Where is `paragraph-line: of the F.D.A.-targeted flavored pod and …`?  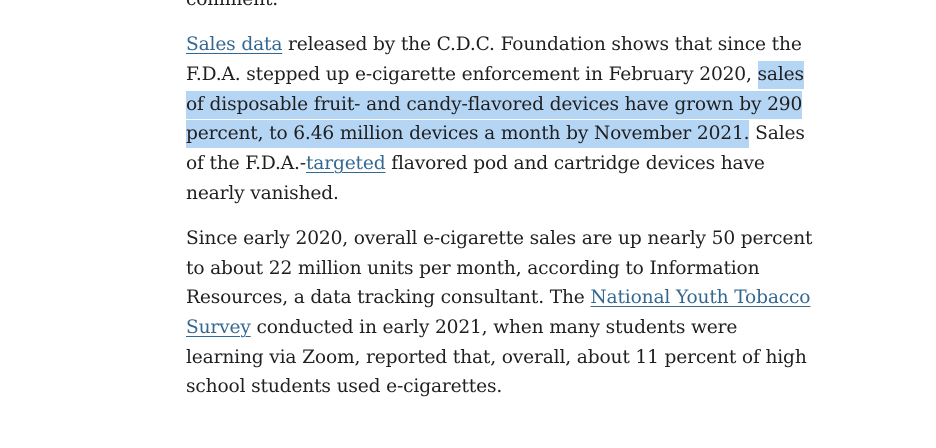 paragraph-line: of the F.D.A.-targeted flavored pod and … is located at coordinates (486, 164).